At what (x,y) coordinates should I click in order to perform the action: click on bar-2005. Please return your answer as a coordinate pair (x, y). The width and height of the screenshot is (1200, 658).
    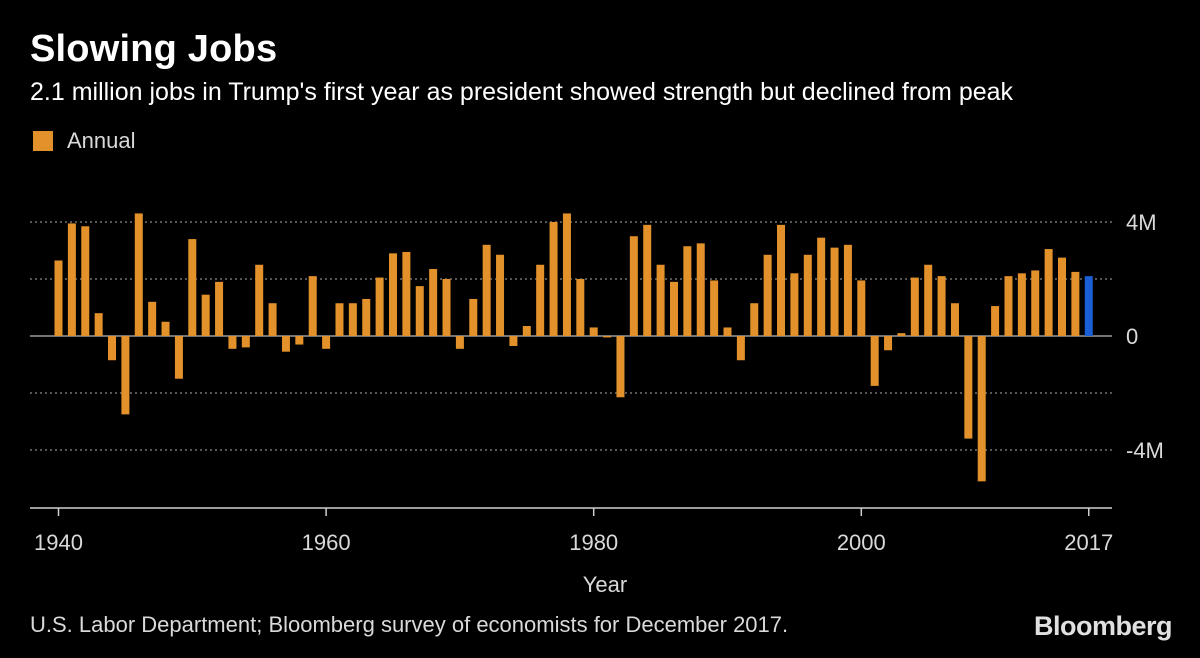
    Looking at the image, I should click on (928, 300).